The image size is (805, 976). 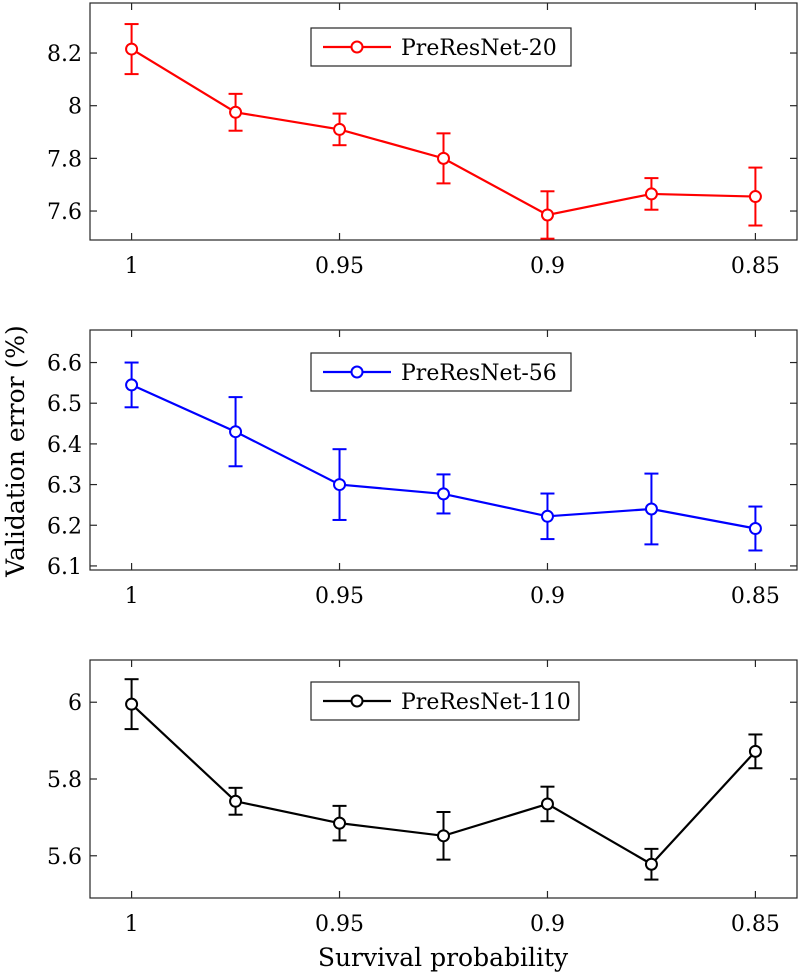 What do you see at coordinates (486, 702) in the screenshot?
I see `legend-label: PreResNet-110` at bounding box center [486, 702].